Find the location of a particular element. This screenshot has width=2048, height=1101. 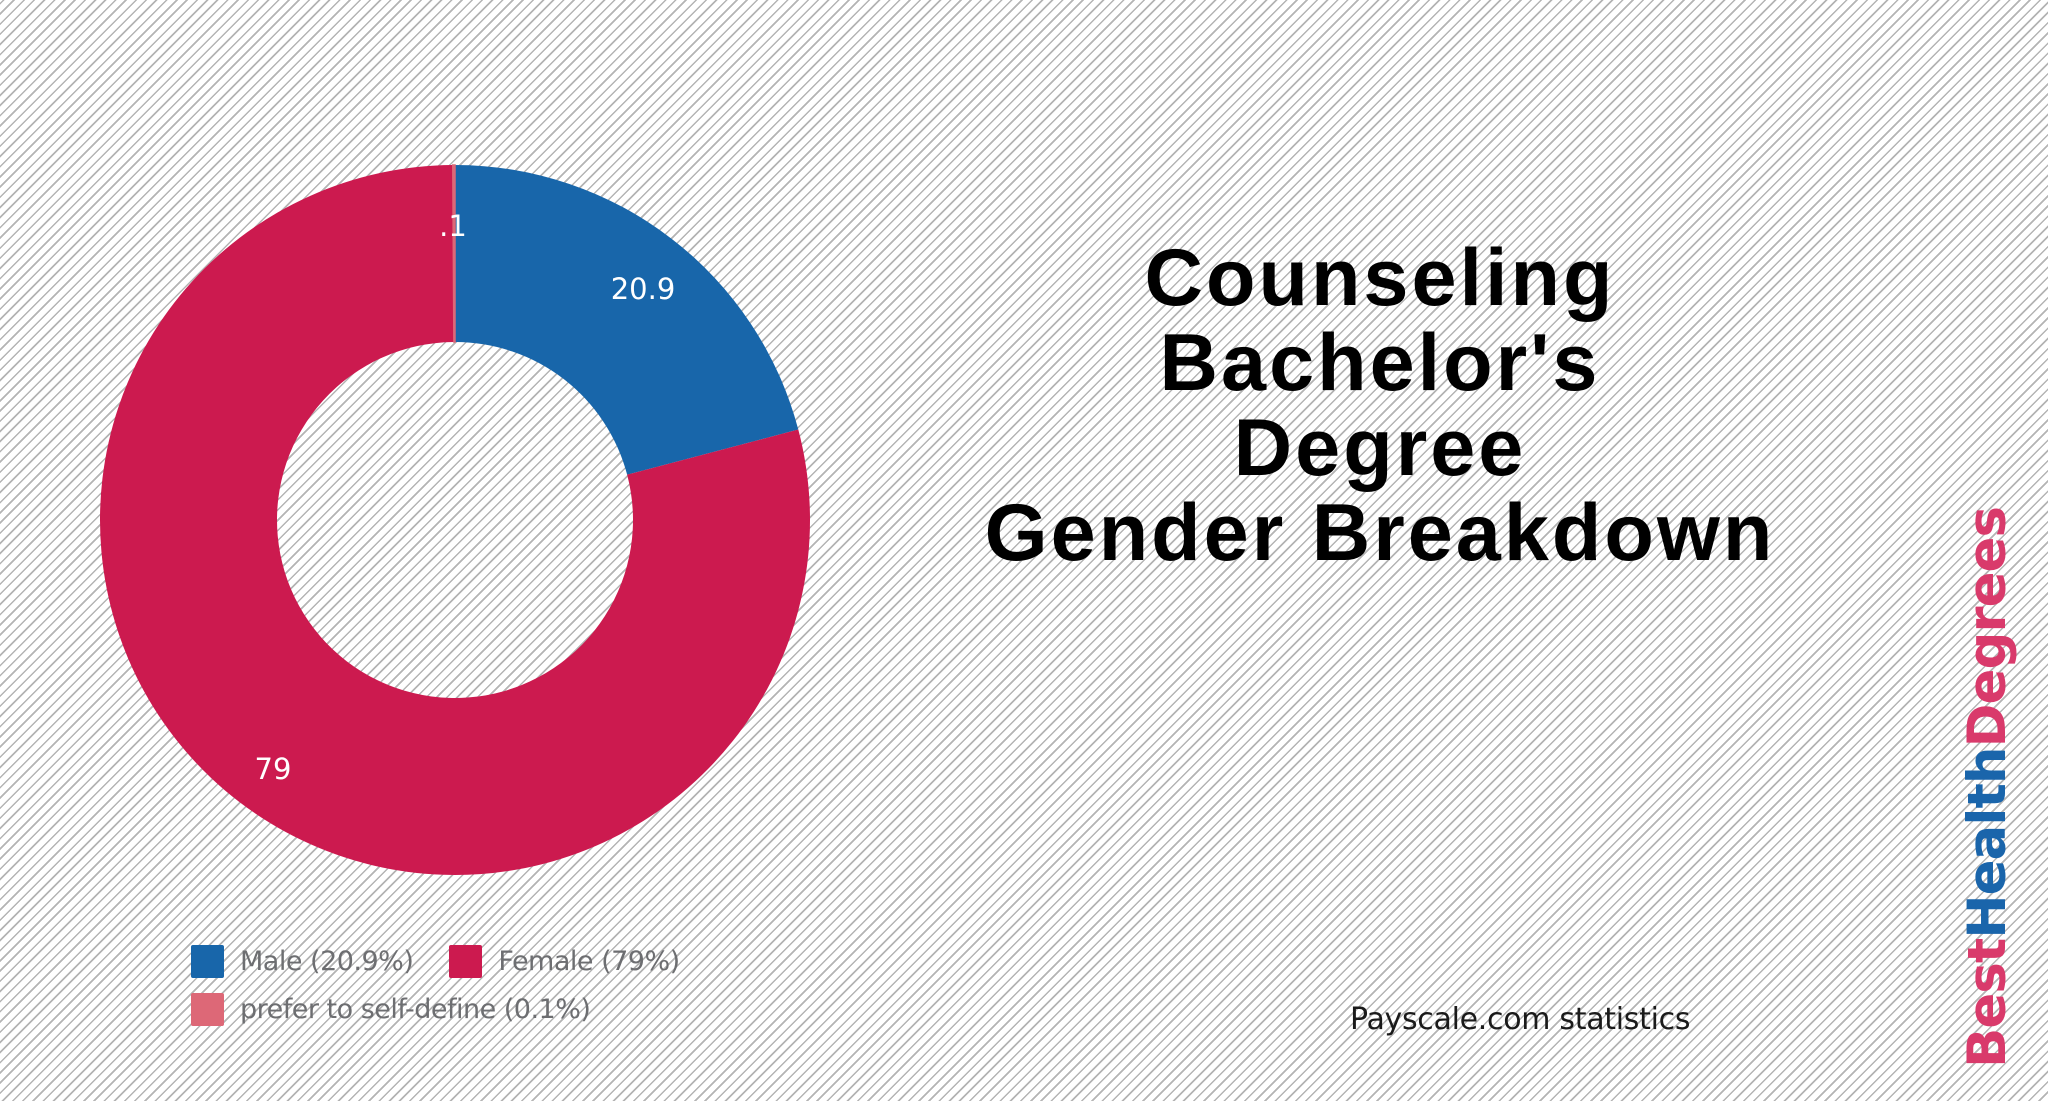

logo-best: Best is located at coordinates (1987, 1003).